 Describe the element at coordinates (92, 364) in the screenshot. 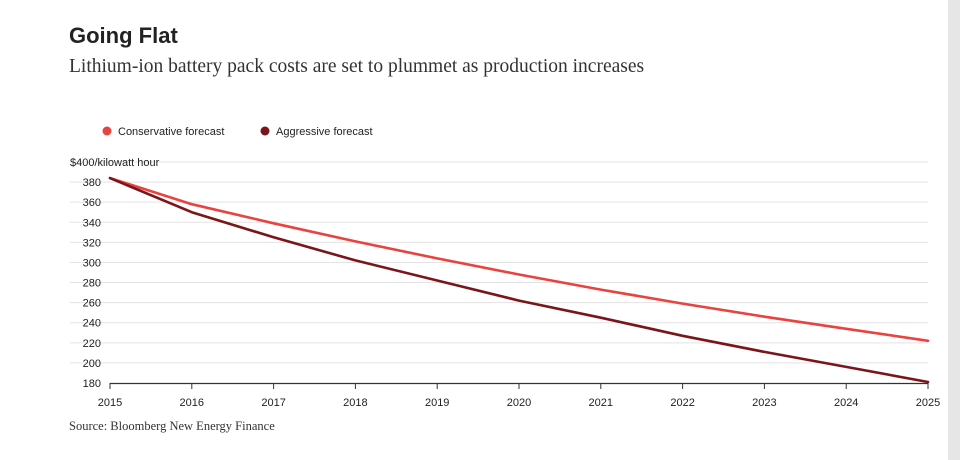

I see `y-tick-label: 200` at that location.